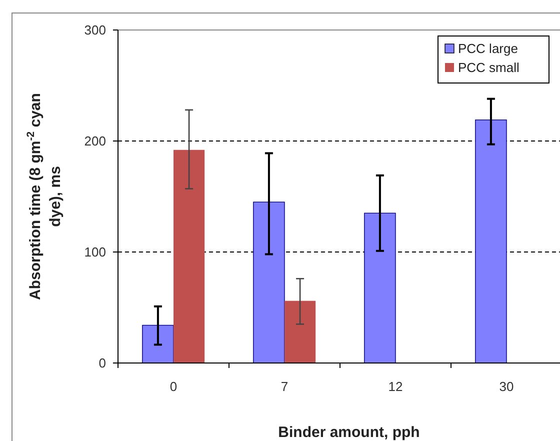 The image size is (560, 441). Describe the element at coordinates (95, 252) in the screenshot. I see `y-tick-label: 100` at that location.